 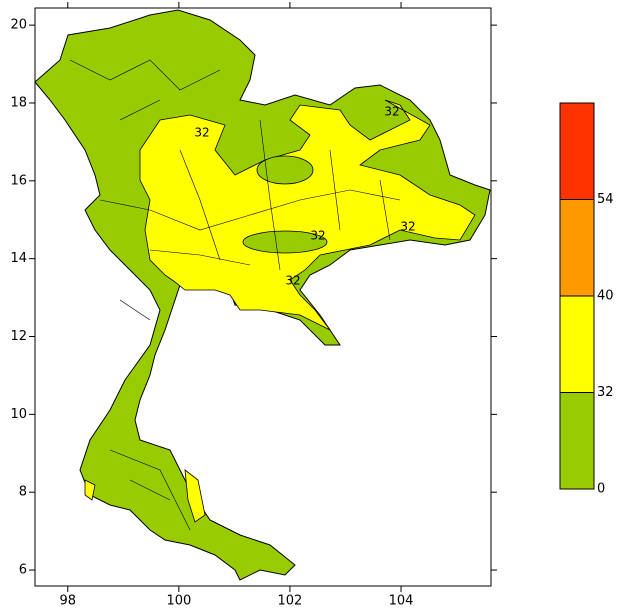 What do you see at coordinates (23, 492) in the screenshot?
I see `y-tick-label: 8` at bounding box center [23, 492].